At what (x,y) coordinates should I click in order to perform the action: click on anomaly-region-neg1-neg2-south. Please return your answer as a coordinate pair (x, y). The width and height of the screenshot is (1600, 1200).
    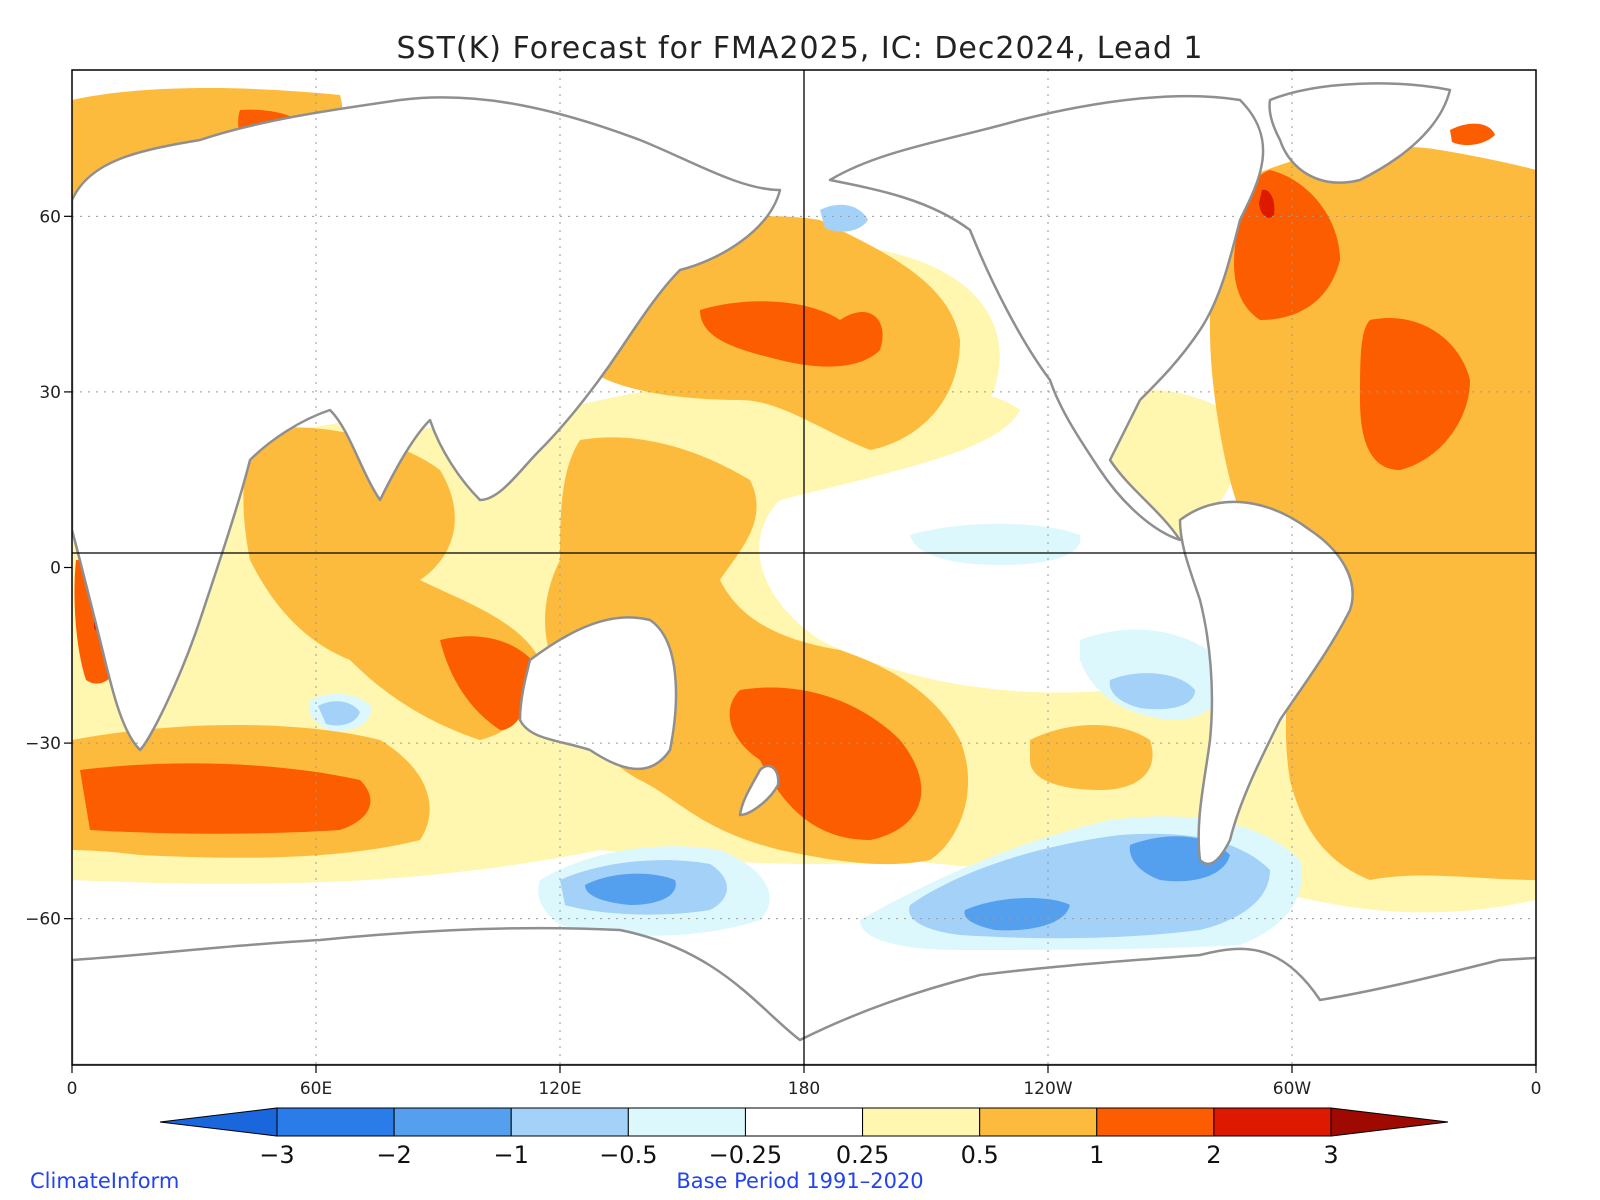
    Looking at the image, I should click on (1017, 914).